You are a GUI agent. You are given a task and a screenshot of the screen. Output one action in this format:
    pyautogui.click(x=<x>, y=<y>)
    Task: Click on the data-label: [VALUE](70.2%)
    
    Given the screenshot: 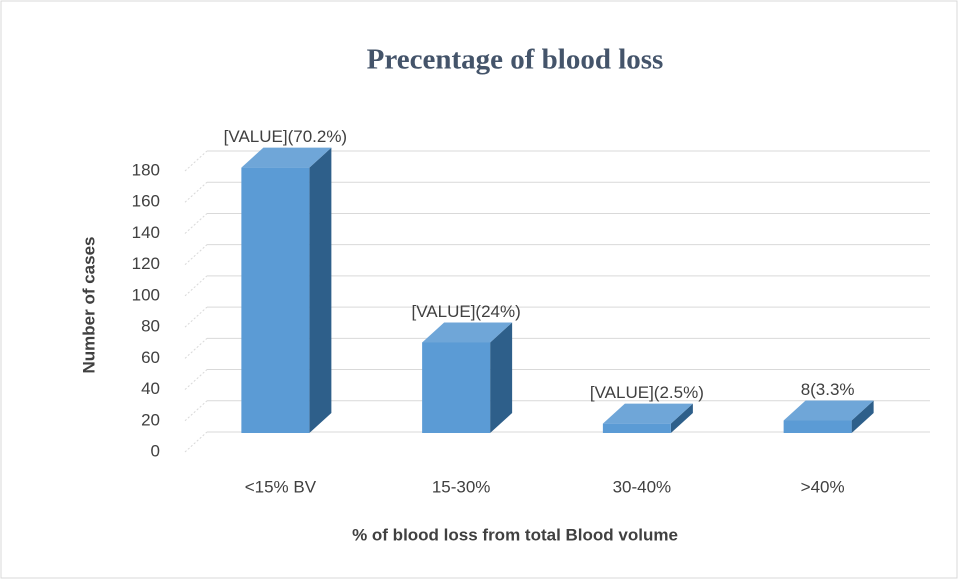 What is the action you would take?
    pyautogui.click(x=285, y=136)
    